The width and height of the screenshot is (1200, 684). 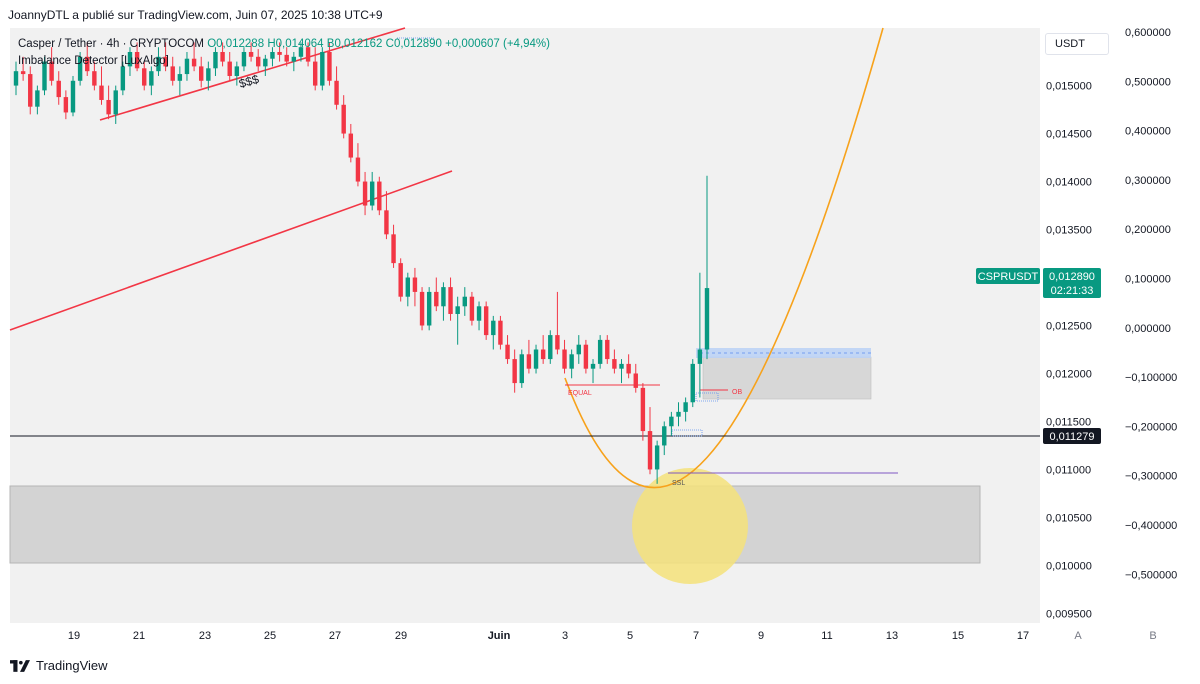 What do you see at coordinates (93, 61) in the screenshot?
I see `indicator-legend: Imbalance Detector [LuxAlgo]` at bounding box center [93, 61].